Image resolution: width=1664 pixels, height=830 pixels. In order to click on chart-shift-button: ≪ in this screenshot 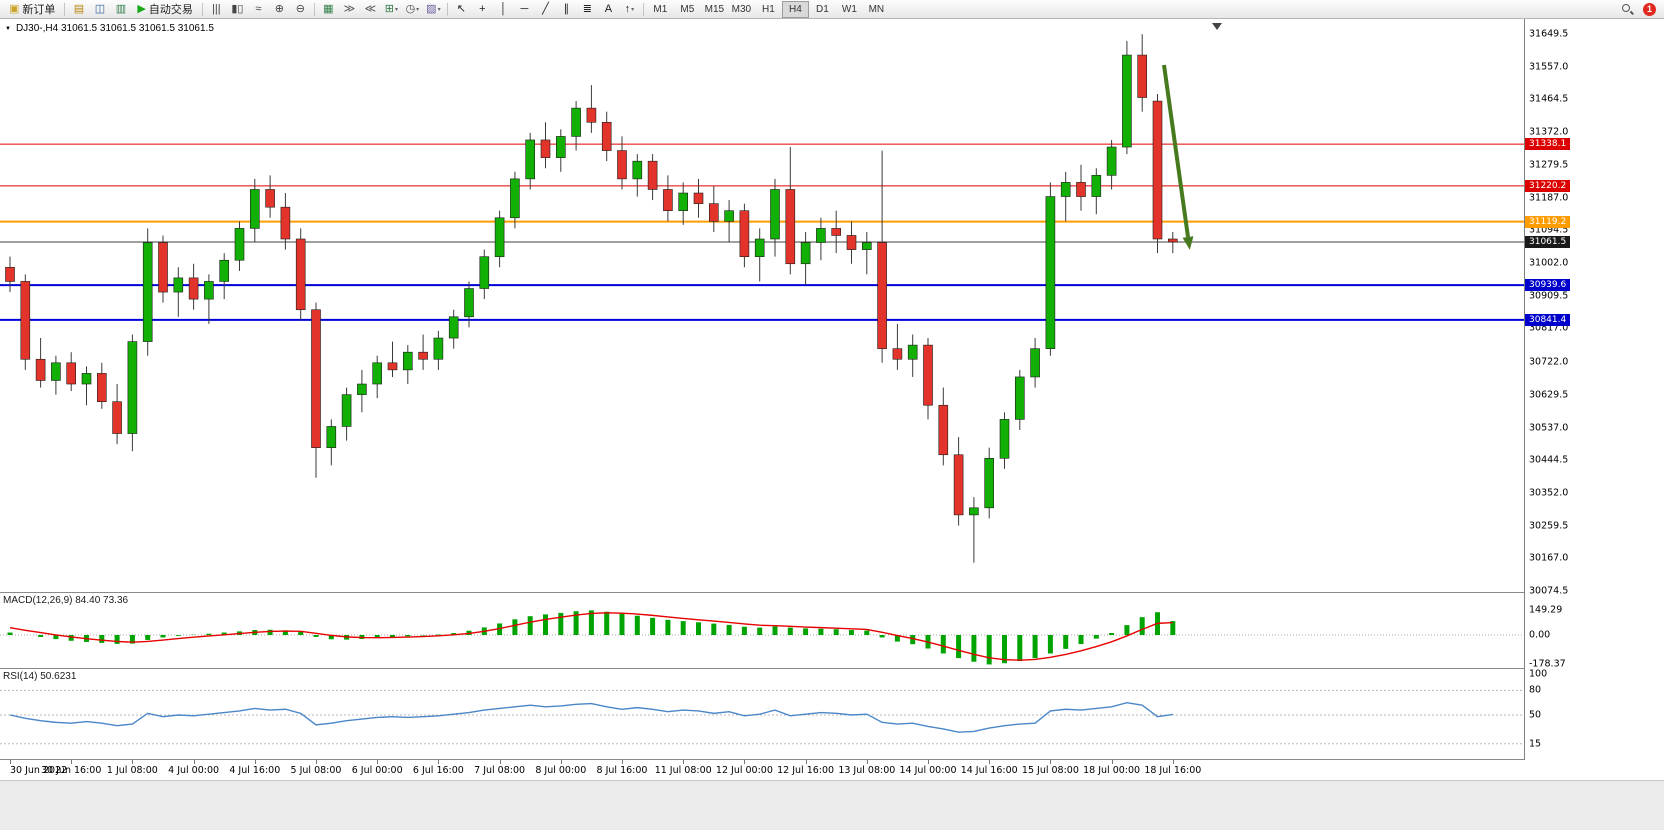, I will do `click(370, 9)`.